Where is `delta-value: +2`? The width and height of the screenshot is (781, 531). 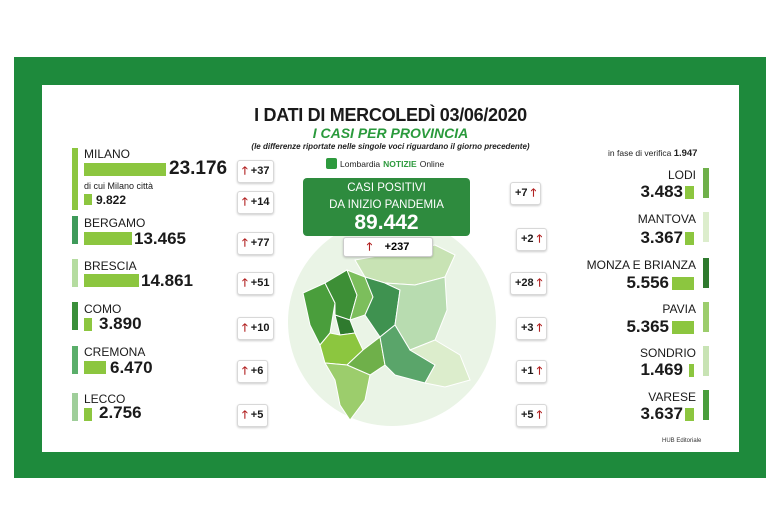
delta-value: +2 is located at coordinates (527, 239).